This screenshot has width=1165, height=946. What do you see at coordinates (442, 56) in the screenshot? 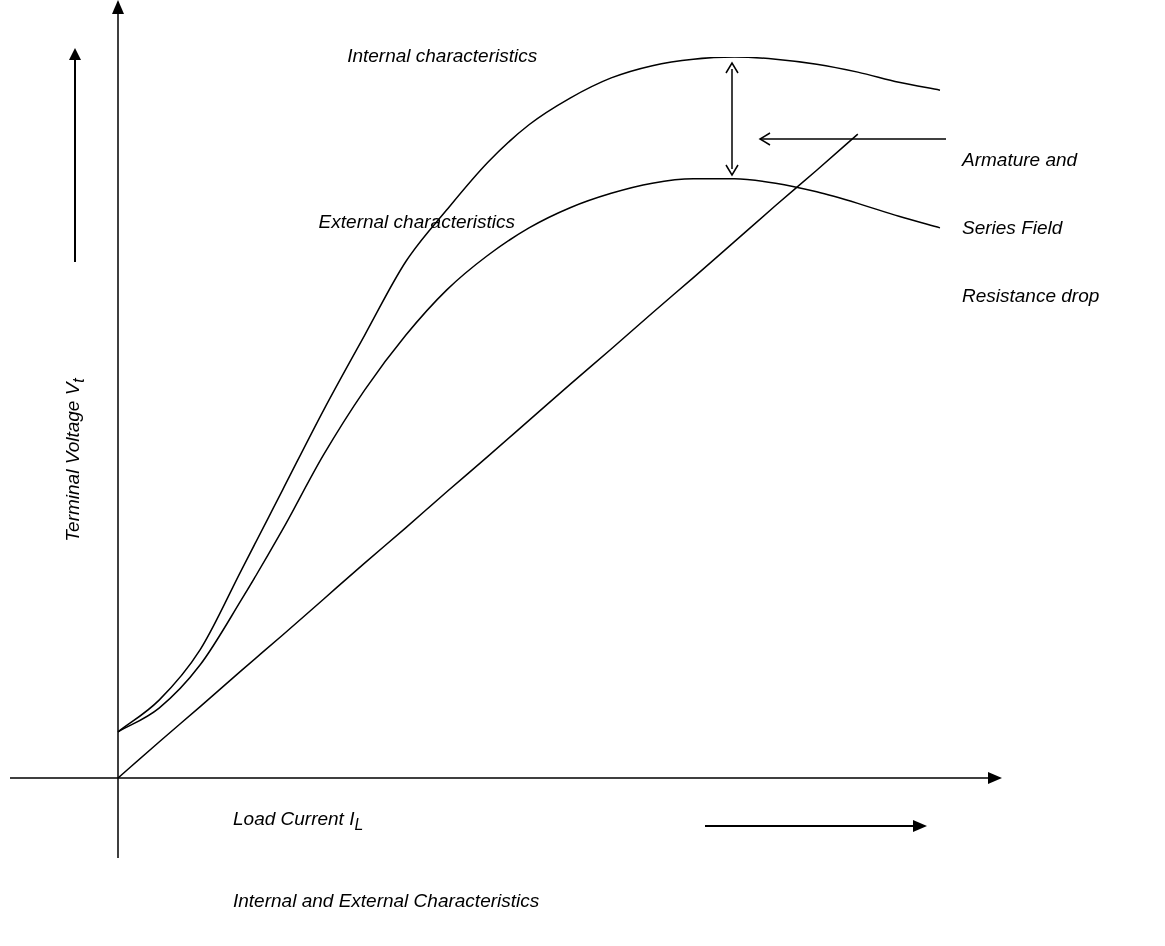
I see `text: Internal characteristics` at bounding box center [442, 56].